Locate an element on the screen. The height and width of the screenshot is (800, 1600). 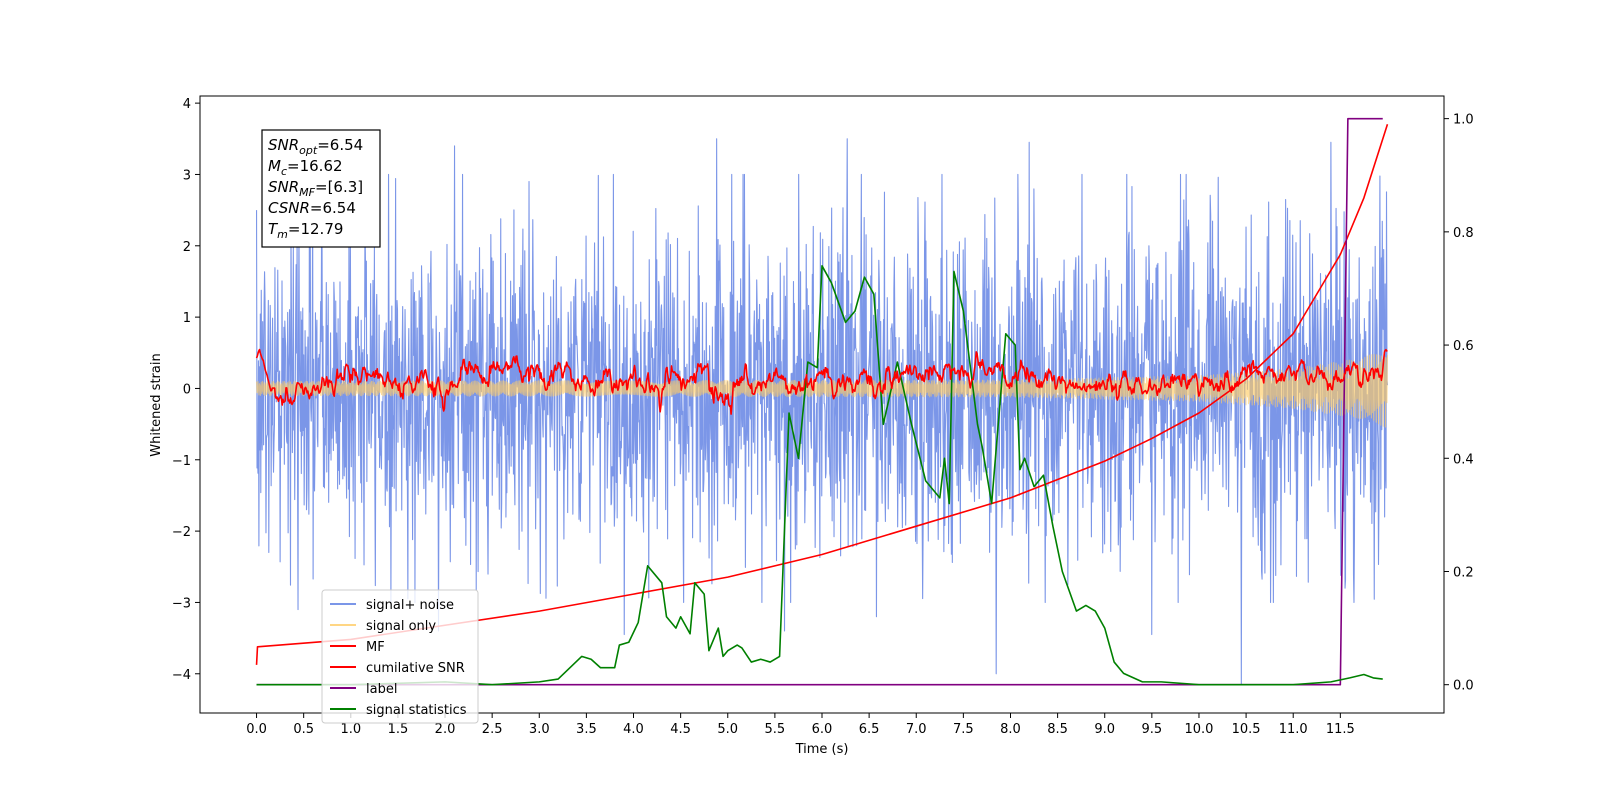
annotation-line: Tm=12.79 is located at coordinates (305, 230).